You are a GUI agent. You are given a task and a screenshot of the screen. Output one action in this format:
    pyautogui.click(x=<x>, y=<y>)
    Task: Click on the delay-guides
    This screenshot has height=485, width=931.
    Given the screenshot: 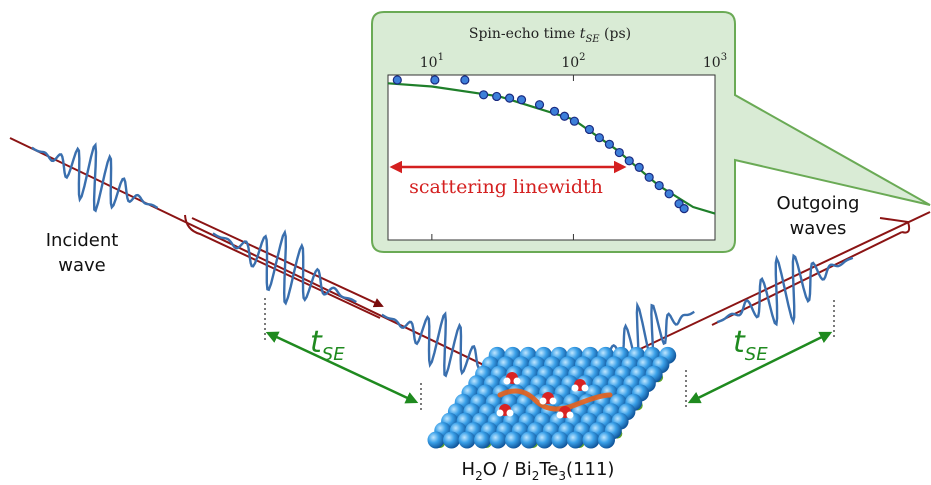 What is the action you would take?
    pyautogui.click(x=549, y=354)
    